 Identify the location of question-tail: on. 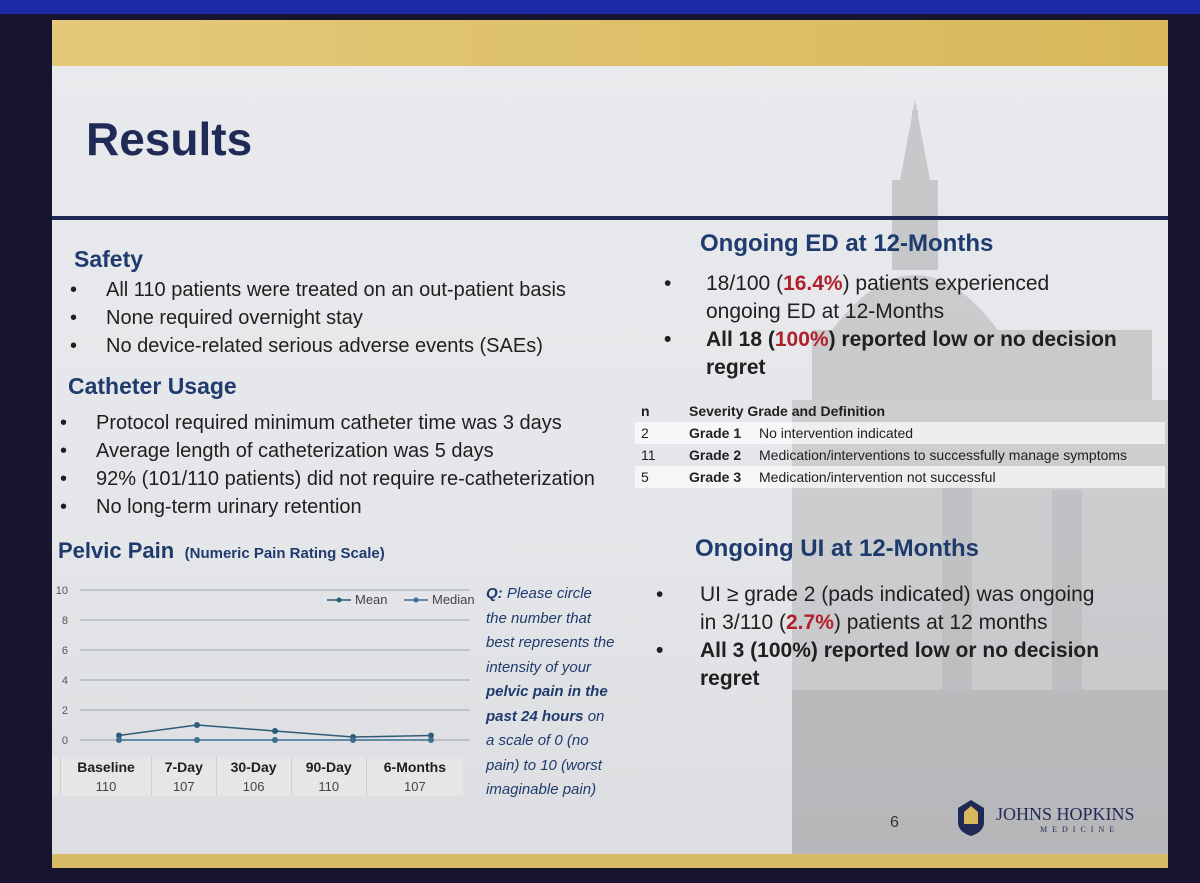
(594, 716).